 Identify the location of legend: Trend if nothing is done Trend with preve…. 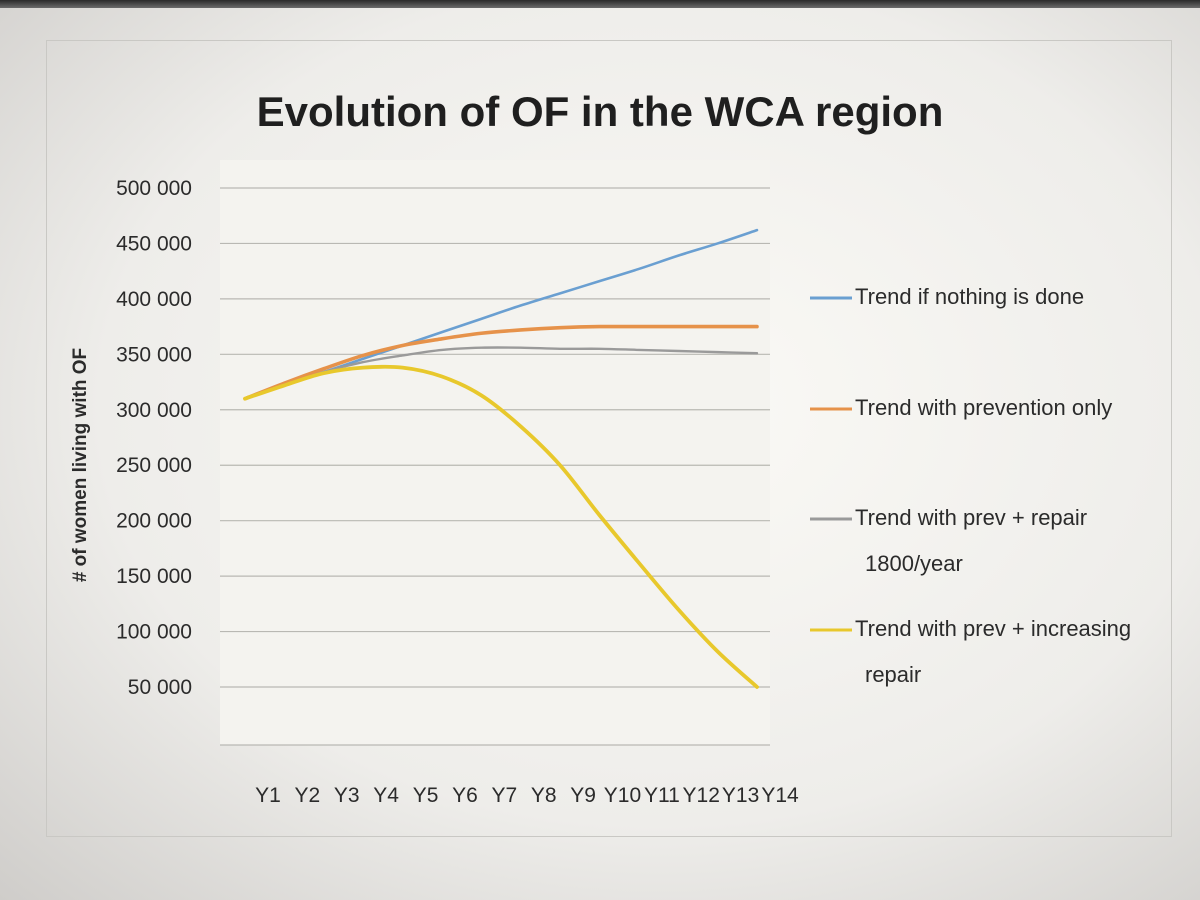
(970, 485).